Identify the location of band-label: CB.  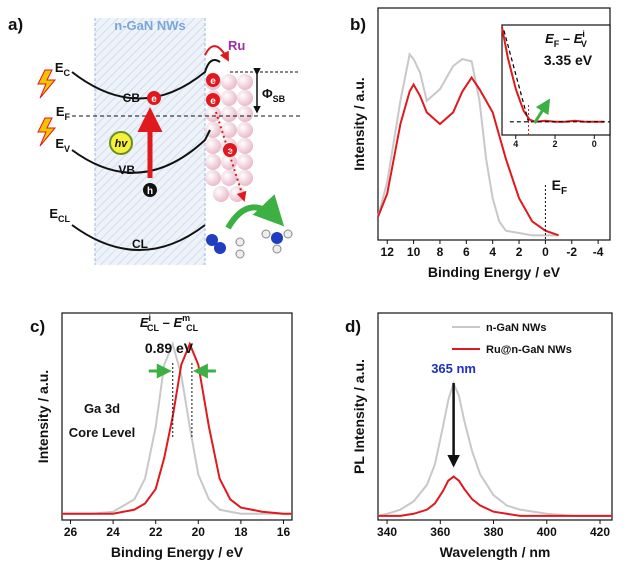
(132, 98).